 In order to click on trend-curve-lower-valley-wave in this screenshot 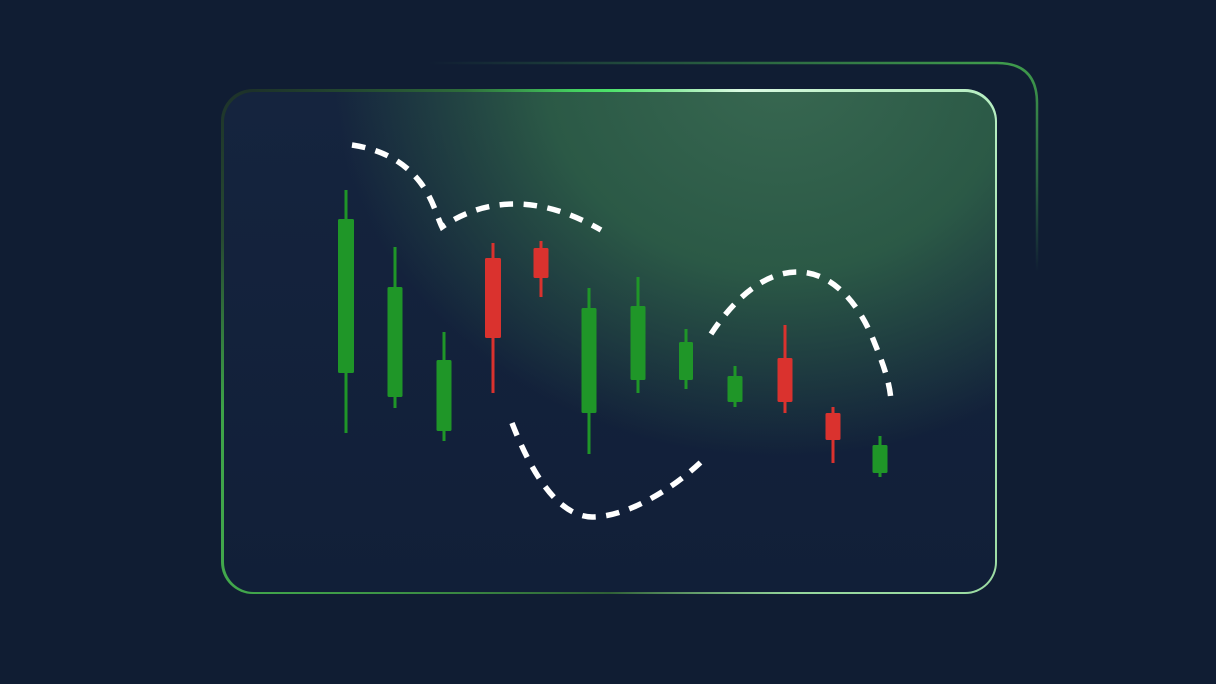, I will do `click(606, 470)`.